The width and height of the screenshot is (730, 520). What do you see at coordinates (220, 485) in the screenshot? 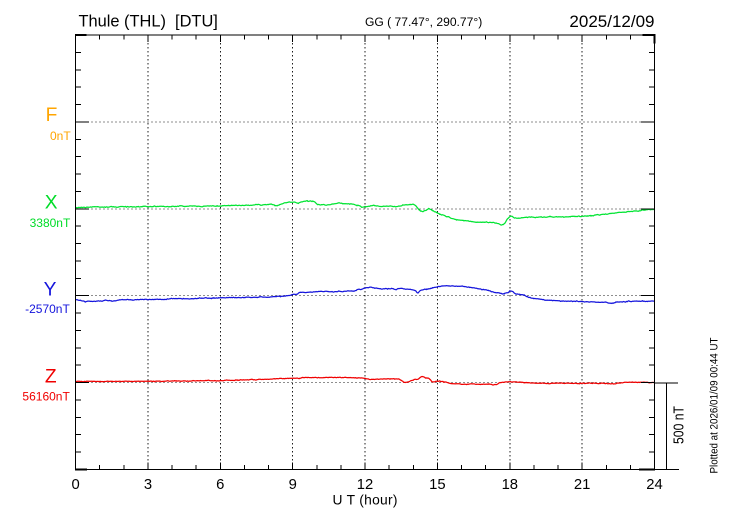
I see `svg-text: 6` at bounding box center [220, 485].